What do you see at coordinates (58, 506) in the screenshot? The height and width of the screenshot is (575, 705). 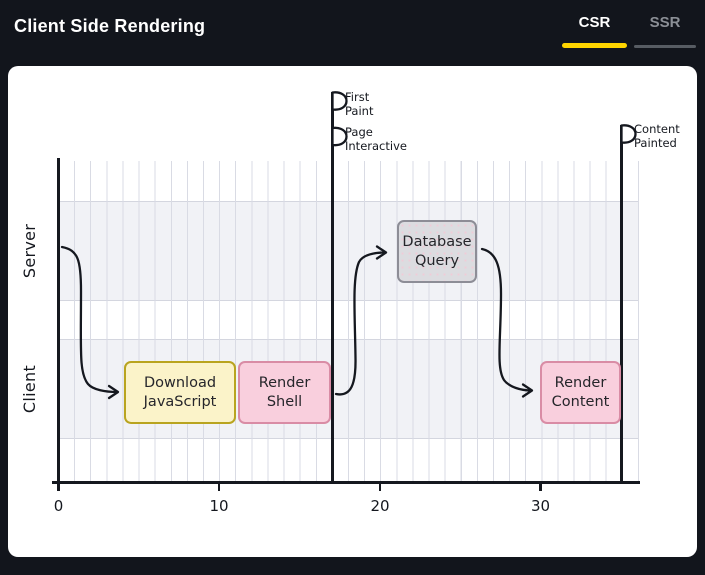 I see `x-tick-label-0: 0` at bounding box center [58, 506].